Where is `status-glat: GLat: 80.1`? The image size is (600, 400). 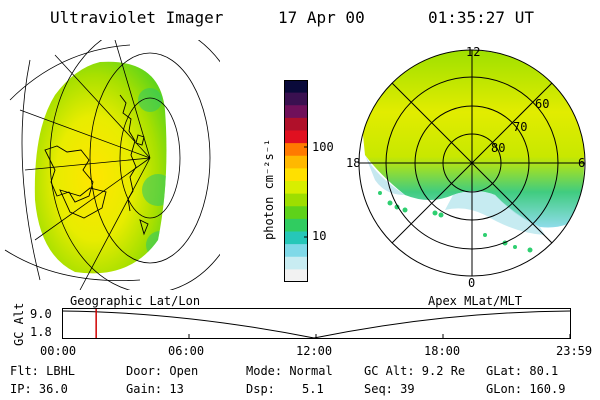
status-glat: GLat: 80.1 is located at coordinates (522, 371).